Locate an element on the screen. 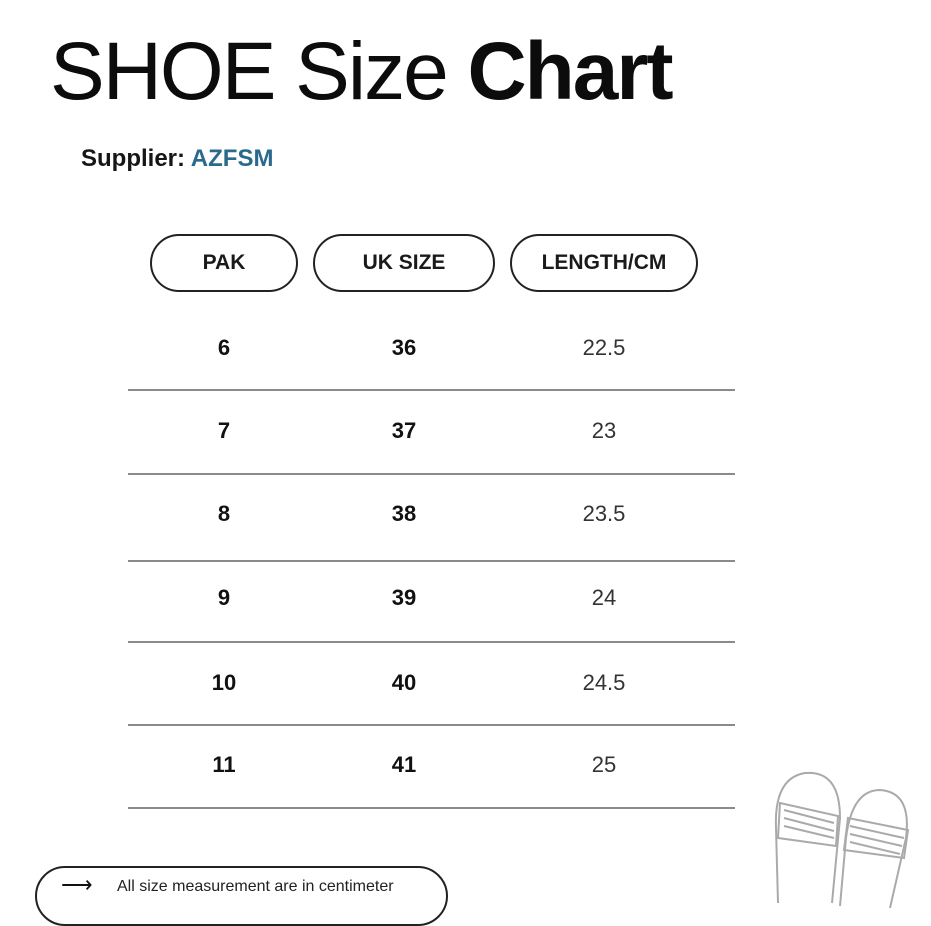 Image resolution: width=931 pixels, height=926 pixels. cell-uk-size: 40 is located at coordinates (404, 682).